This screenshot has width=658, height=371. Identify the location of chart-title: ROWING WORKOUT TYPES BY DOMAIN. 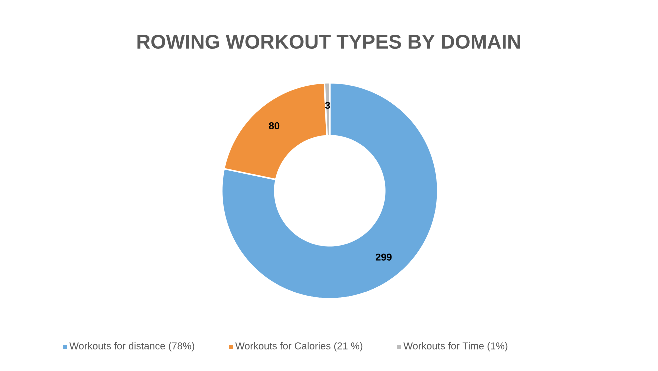
(329, 42).